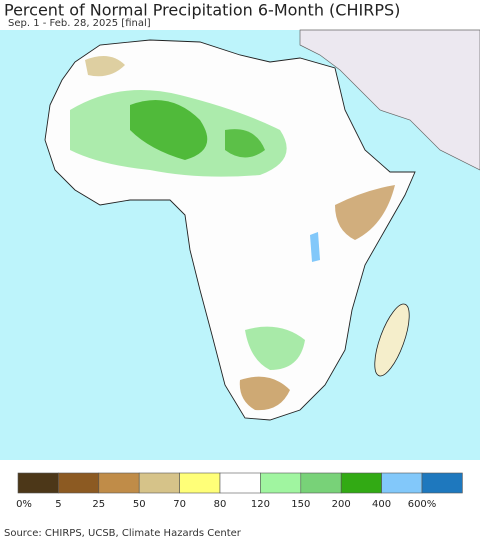 This screenshot has width=480, height=540. I want to click on dry-east, so click(365, 212).